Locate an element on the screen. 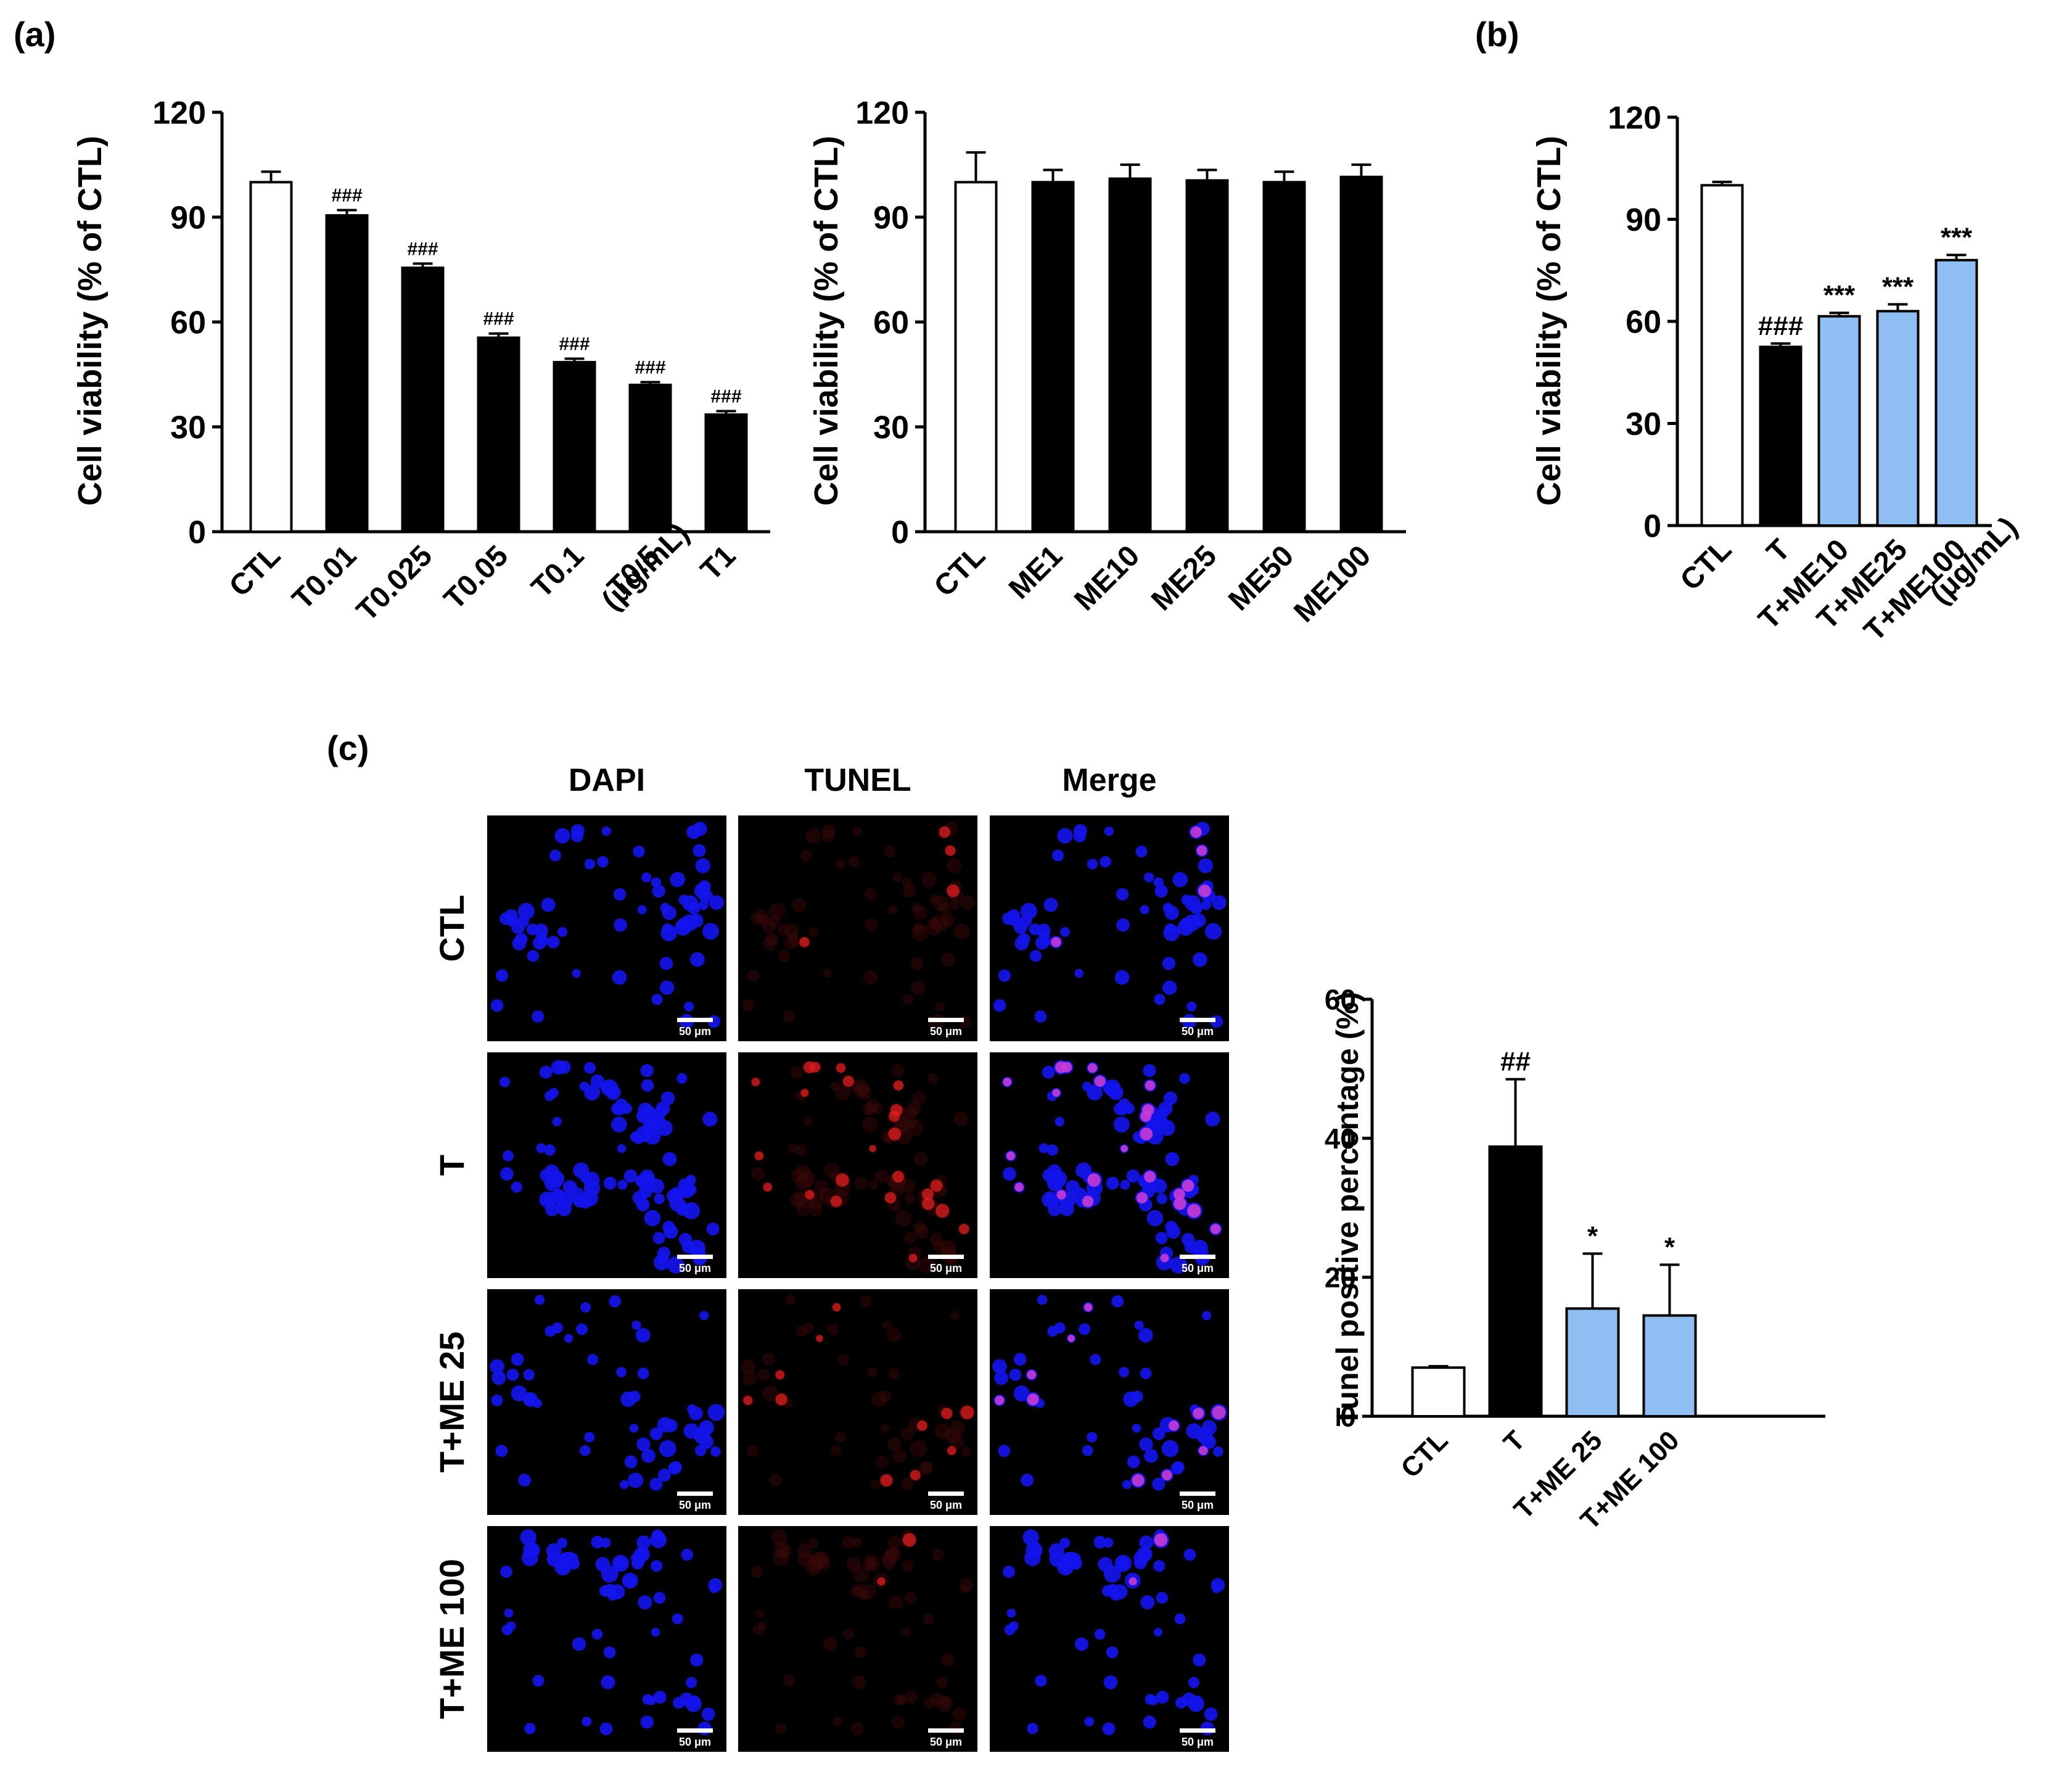  y-tick-label: 60 is located at coordinates (188, 323).